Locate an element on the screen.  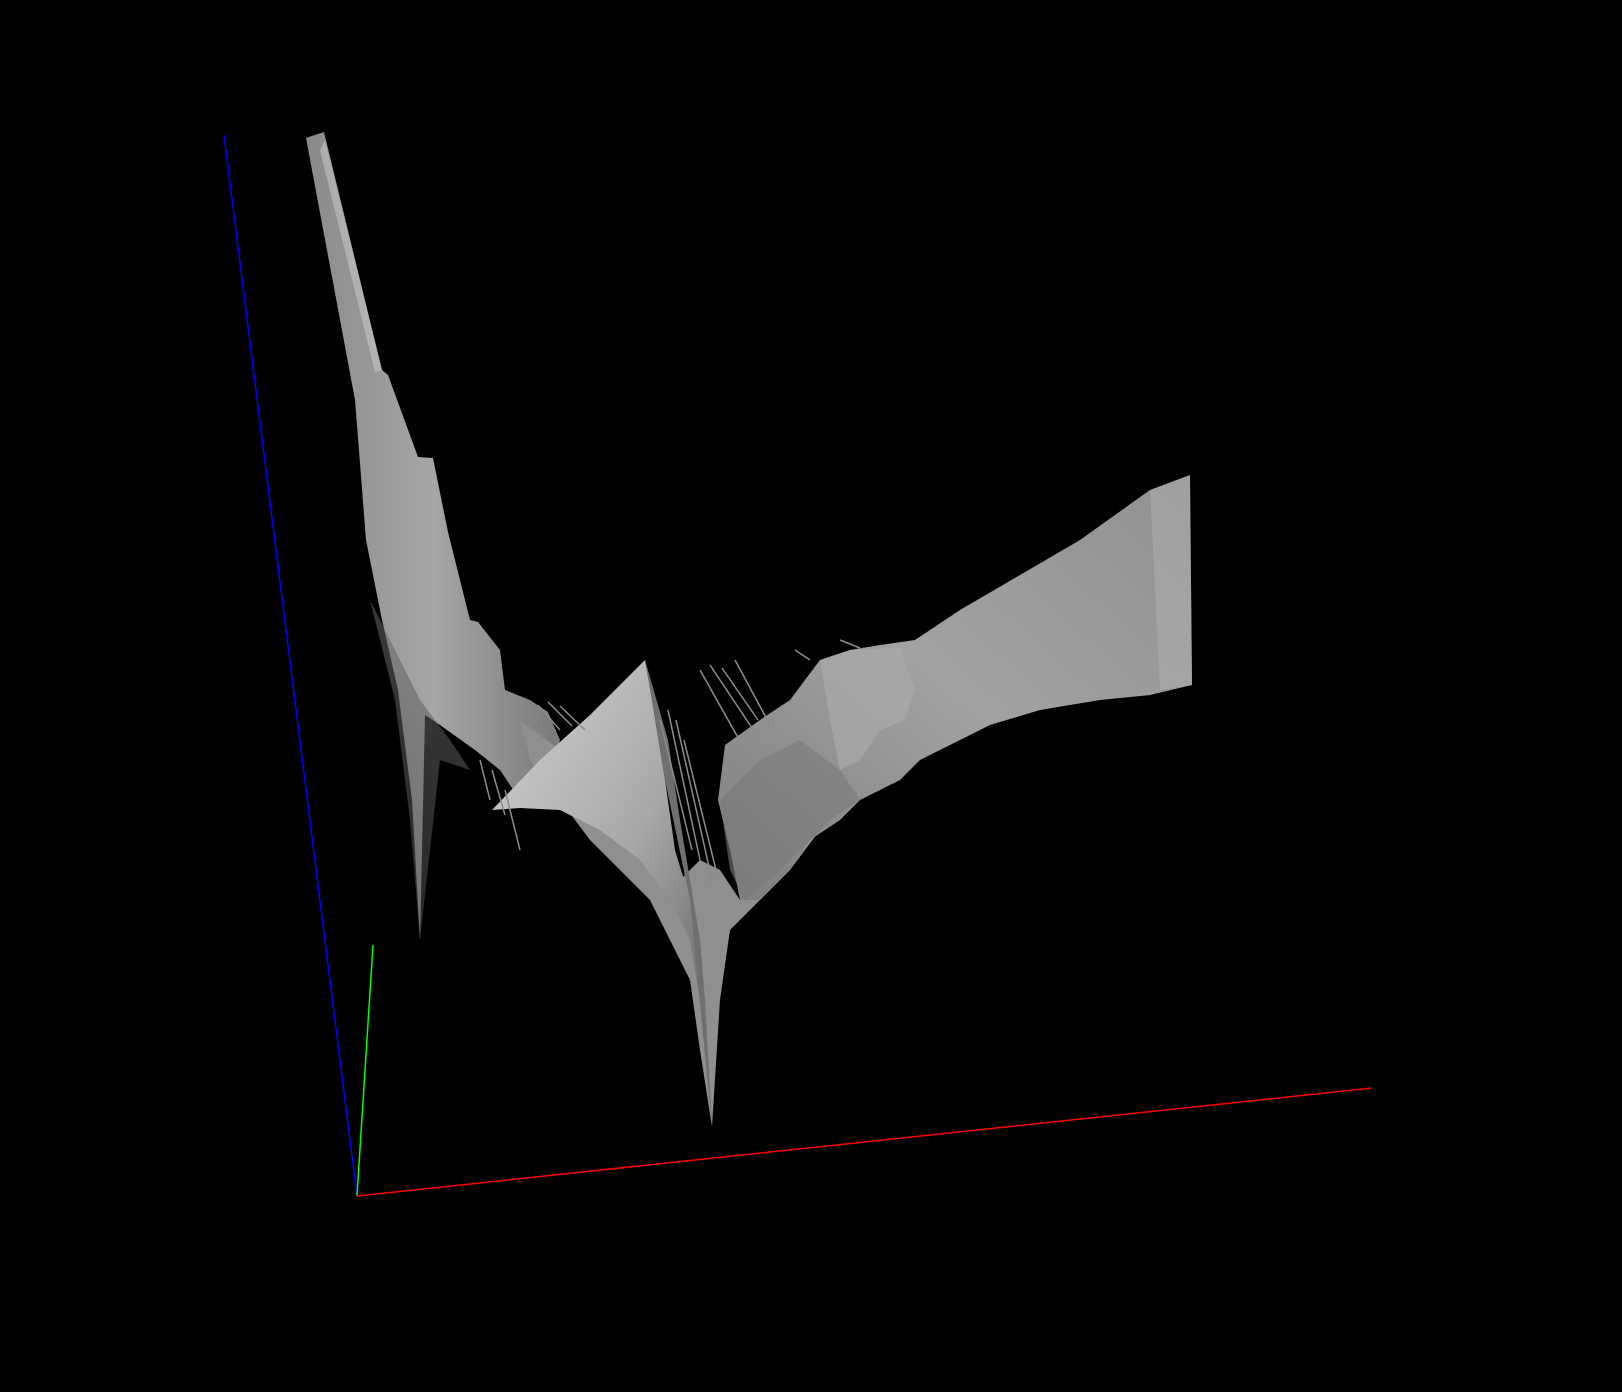
surface-center-peak is located at coordinates (597, 830).